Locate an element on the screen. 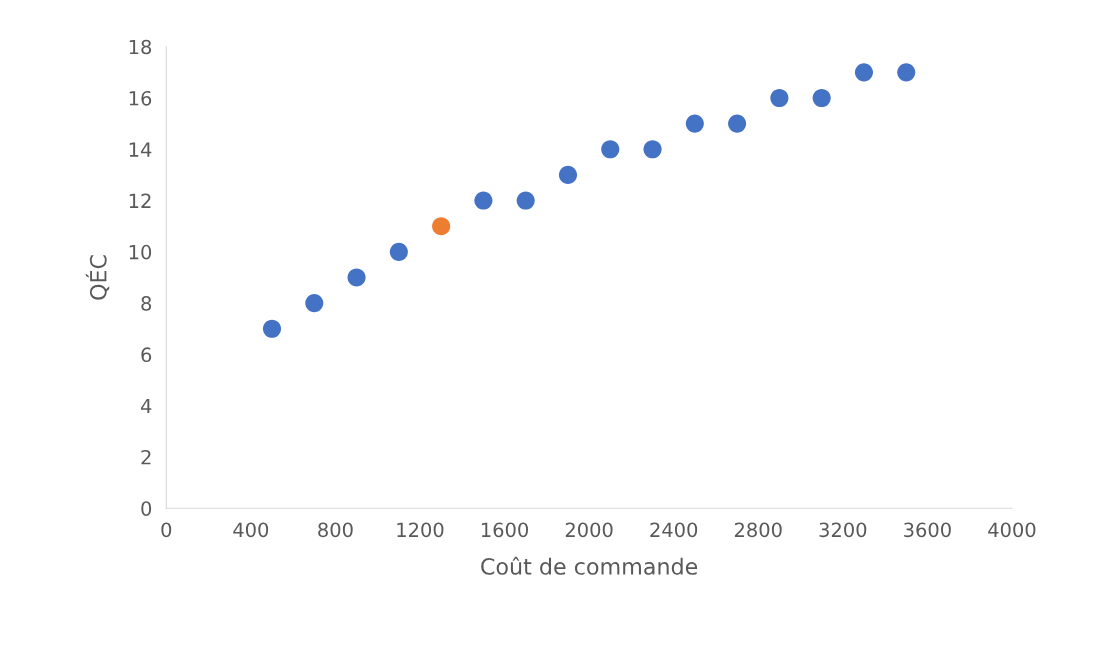 The image size is (1094, 667). y-tick-label: 10 is located at coordinates (140, 252).